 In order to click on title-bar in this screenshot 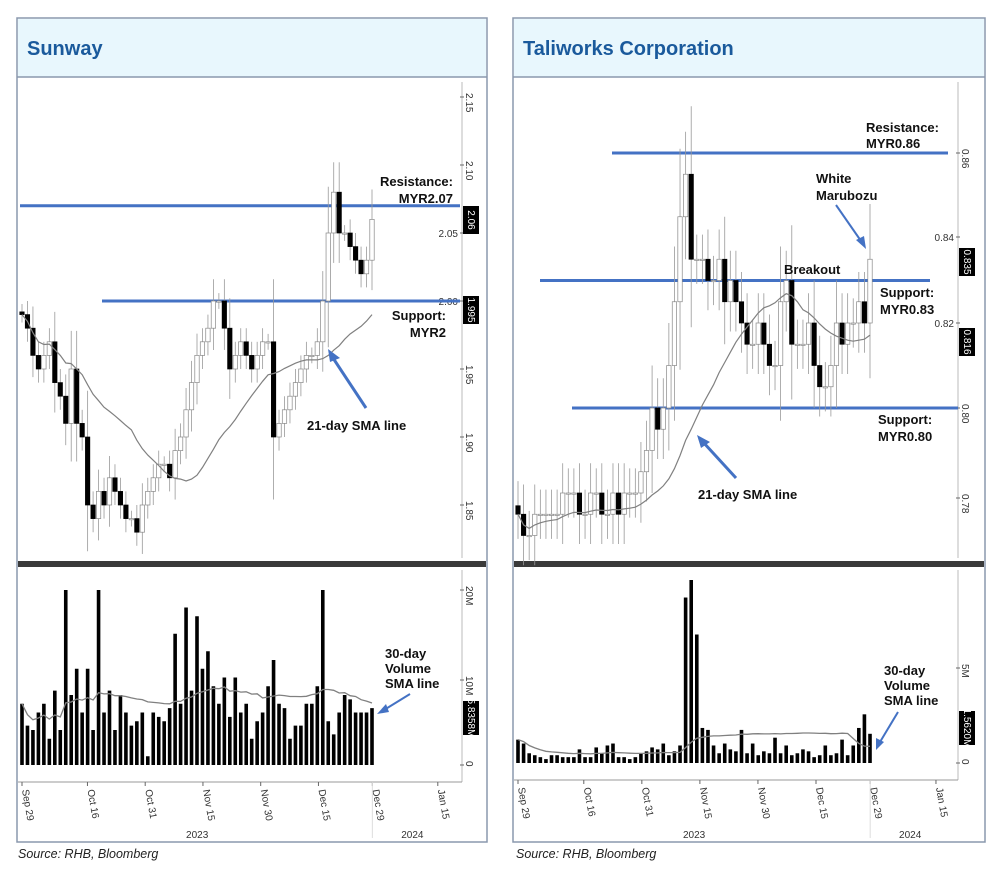, I will do `click(749, 48)`.